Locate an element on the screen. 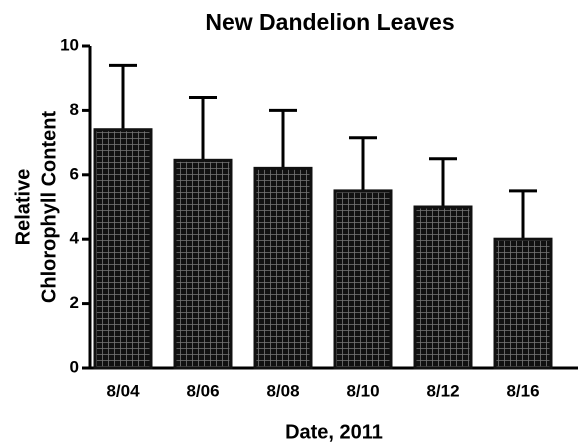 Image resolution: width=580 pixels, height=446 pixels. x-tick-label: 8/06 is located at coordinates (202, 390).